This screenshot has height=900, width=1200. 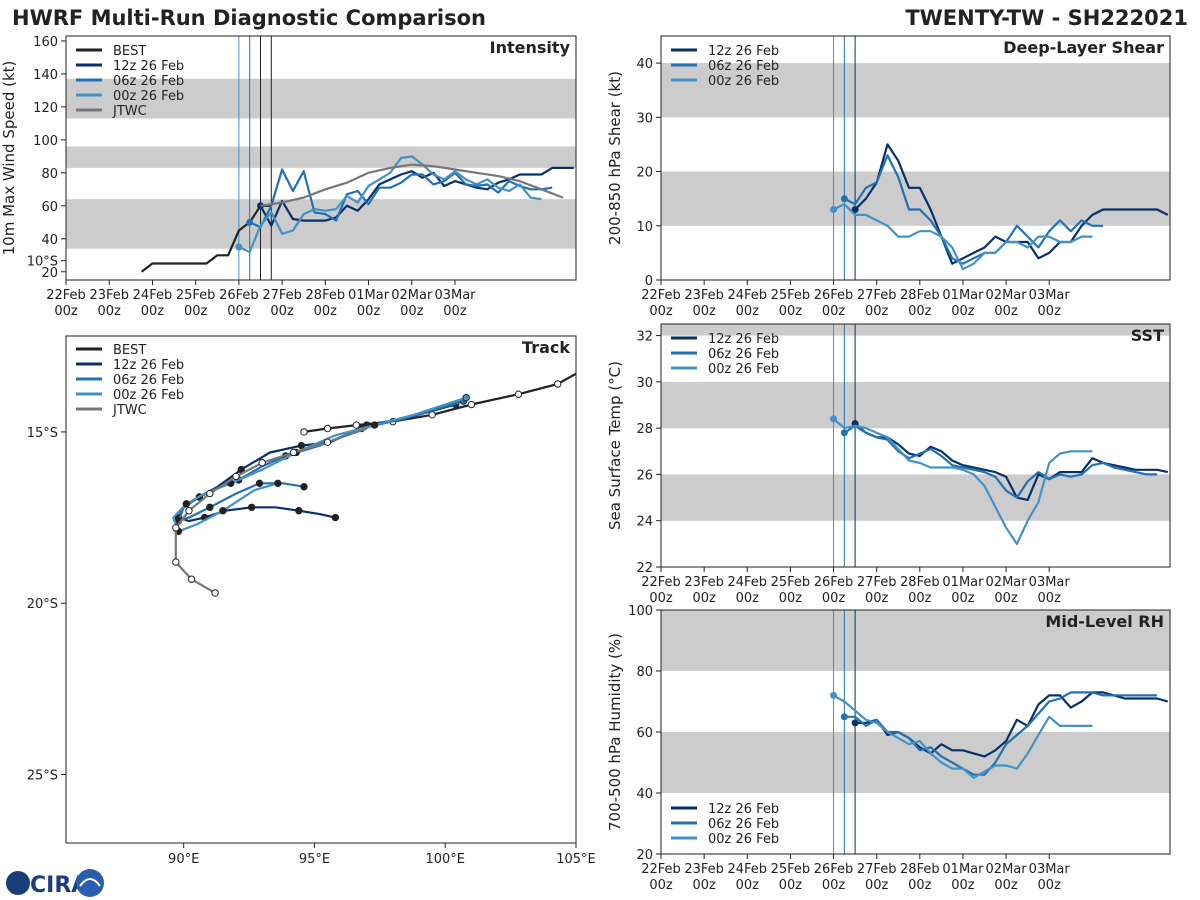 What do you see at coordinates (129, 410) in the screenshot?
I see `legend-label: JTWC` at bounding box center [129, 410].